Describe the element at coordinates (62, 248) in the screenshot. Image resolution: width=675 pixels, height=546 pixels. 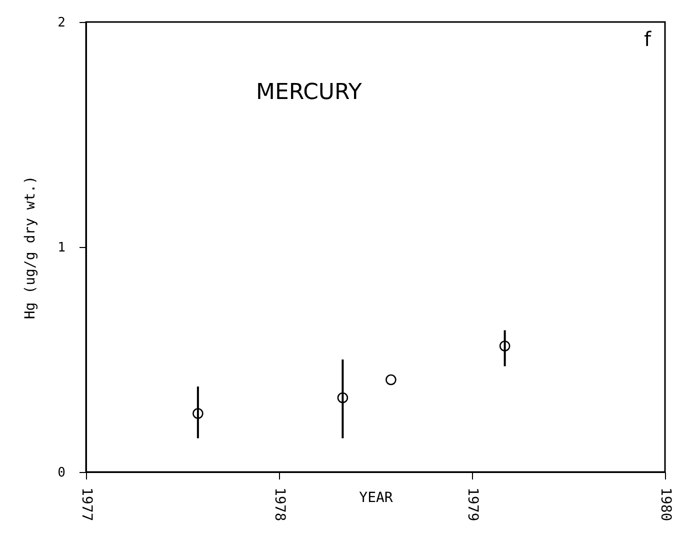
I see `y-tick-label: 1` at that location.